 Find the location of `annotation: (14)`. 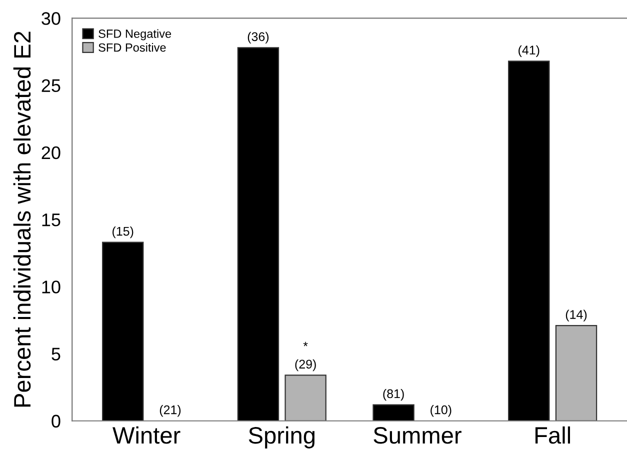

annotation: (14) is located at coordinates (576, 316).